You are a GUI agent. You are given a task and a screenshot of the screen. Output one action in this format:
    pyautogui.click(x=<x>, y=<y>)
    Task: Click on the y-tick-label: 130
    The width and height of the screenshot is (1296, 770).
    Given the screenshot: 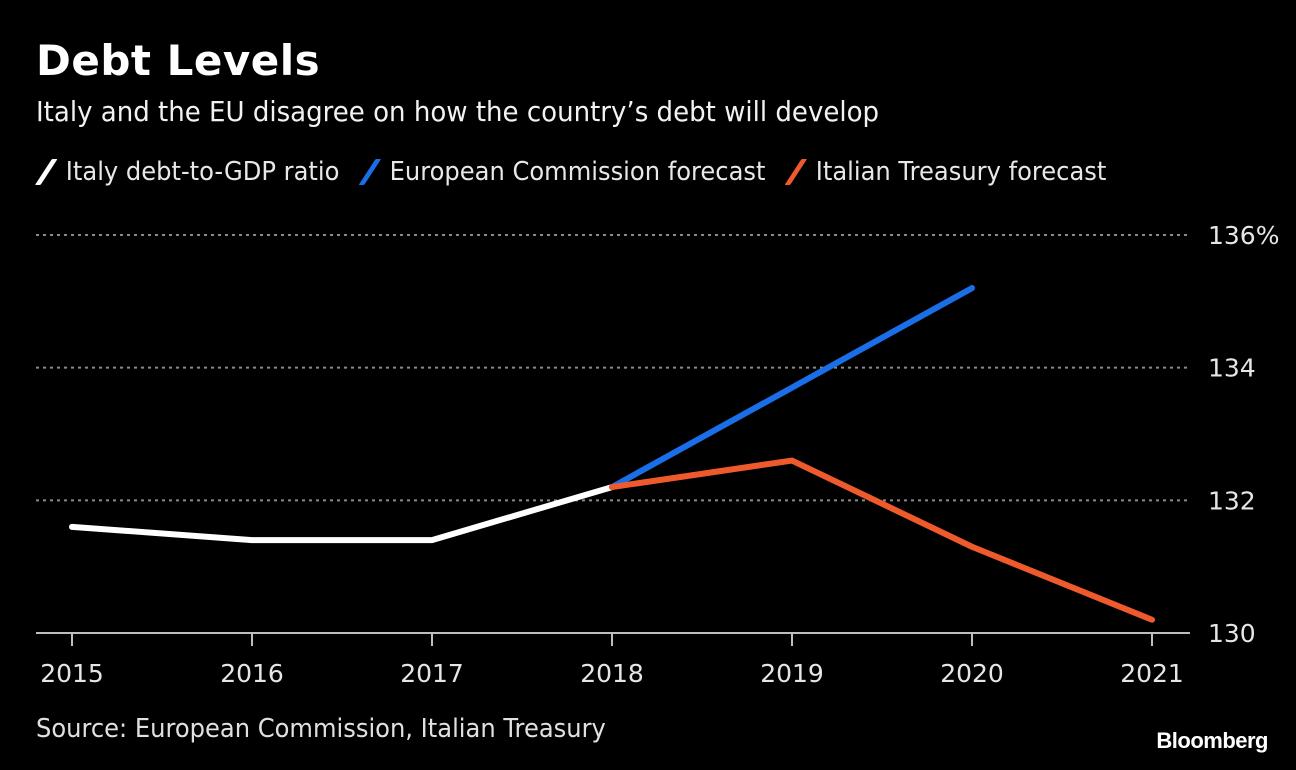 What is the action you would take?
    pyautogui.click(x=1232, y=633)
    